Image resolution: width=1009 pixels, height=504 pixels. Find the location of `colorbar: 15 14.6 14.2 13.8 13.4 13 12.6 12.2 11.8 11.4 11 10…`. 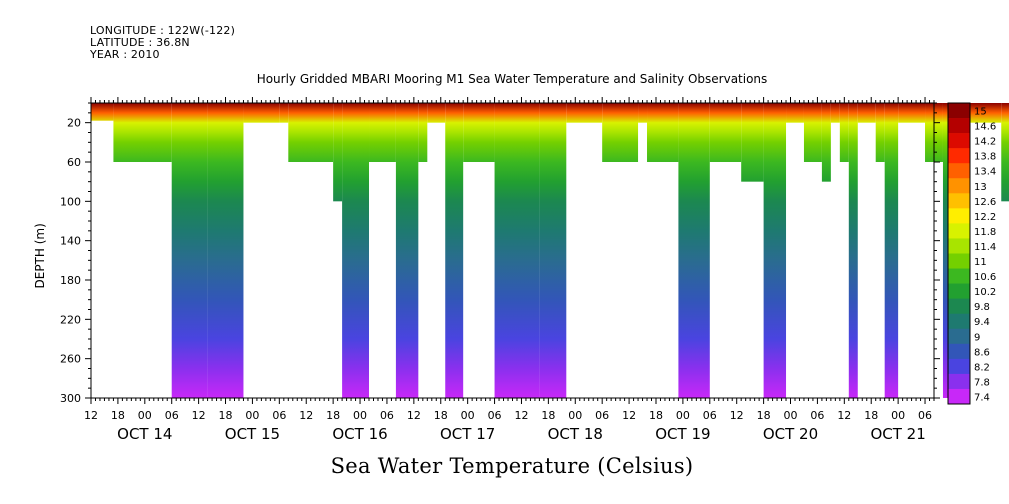

colorbar: 15 14.6 14.2 13.8 13.4 13 12.6 12.2 11.8 11.4 11 10… is located at coordinates (971, 253).